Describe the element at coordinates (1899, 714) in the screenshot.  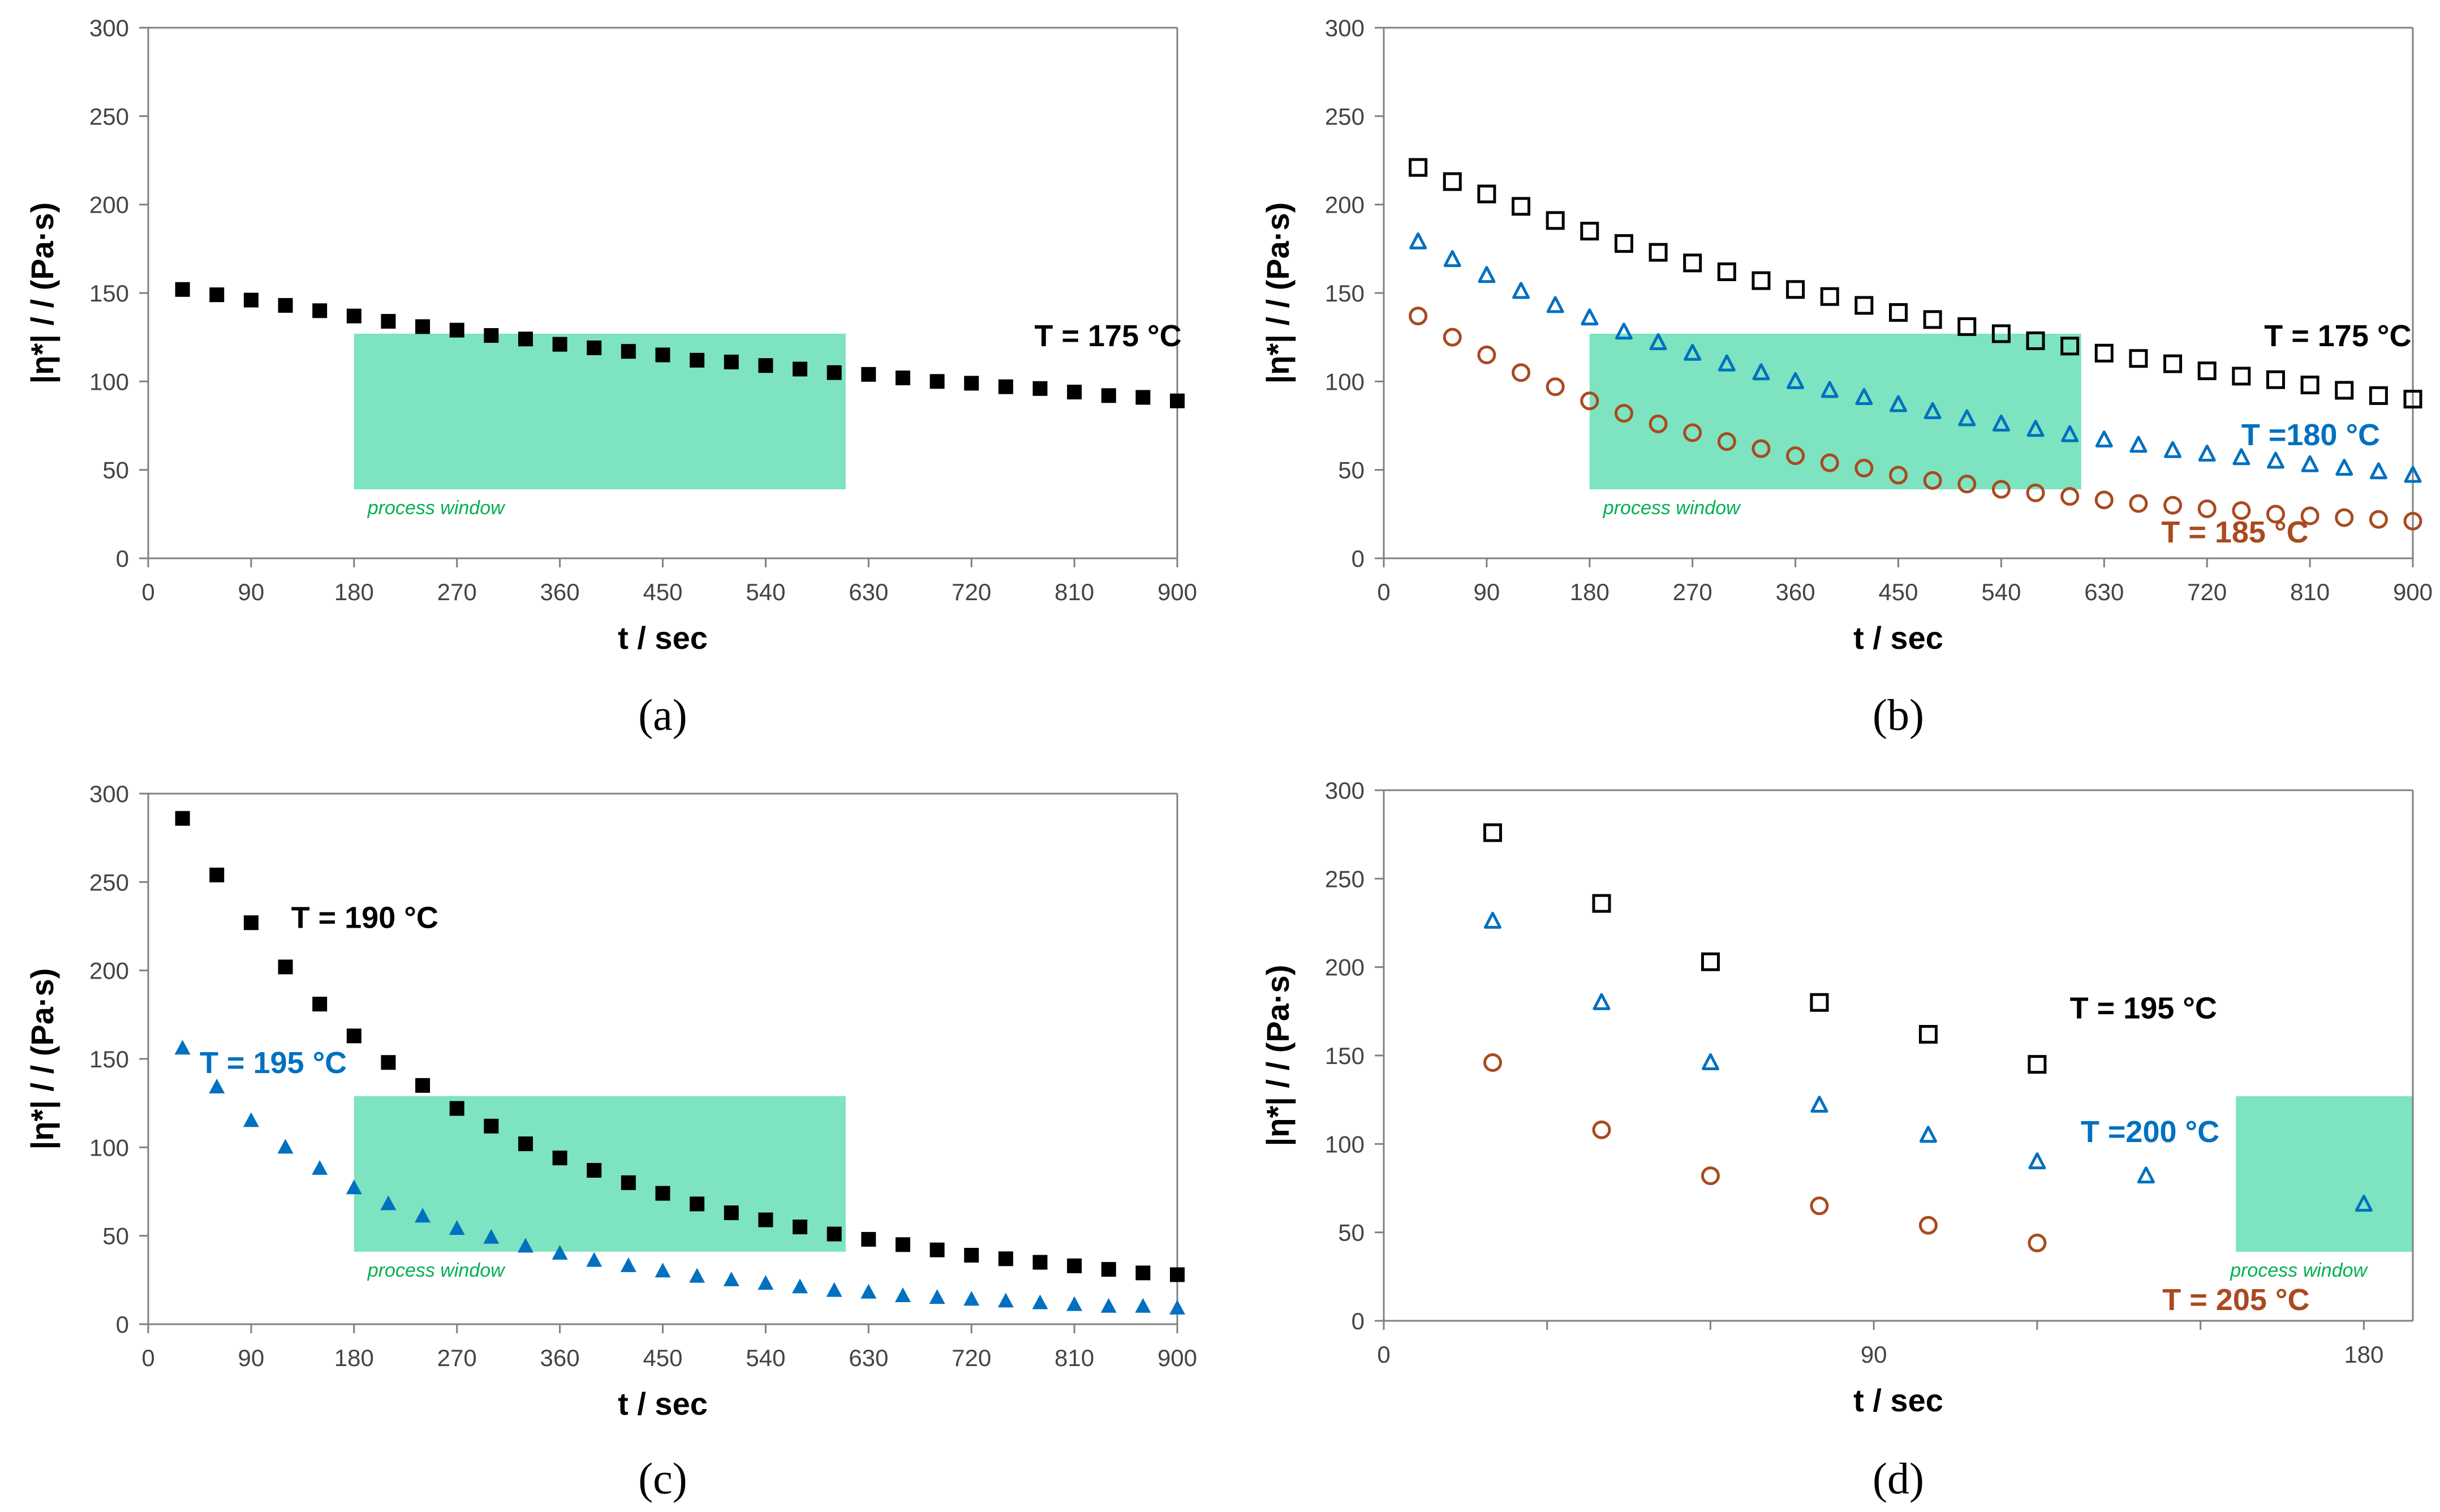
I see `panel-caption: (b)` at that location.